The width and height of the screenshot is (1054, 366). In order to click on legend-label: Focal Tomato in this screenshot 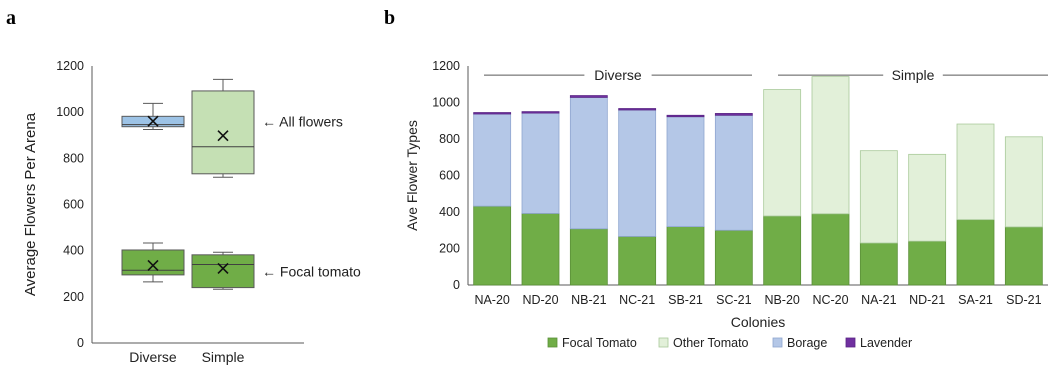, I will do `click(599, 343)`.